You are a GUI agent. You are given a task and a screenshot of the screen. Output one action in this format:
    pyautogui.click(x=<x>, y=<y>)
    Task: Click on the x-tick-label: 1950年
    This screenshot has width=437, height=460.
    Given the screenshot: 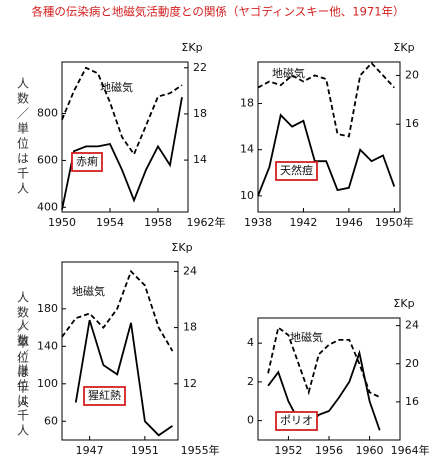 What is the action you would take?
    pyautogui.click(x=394, y=222)
    